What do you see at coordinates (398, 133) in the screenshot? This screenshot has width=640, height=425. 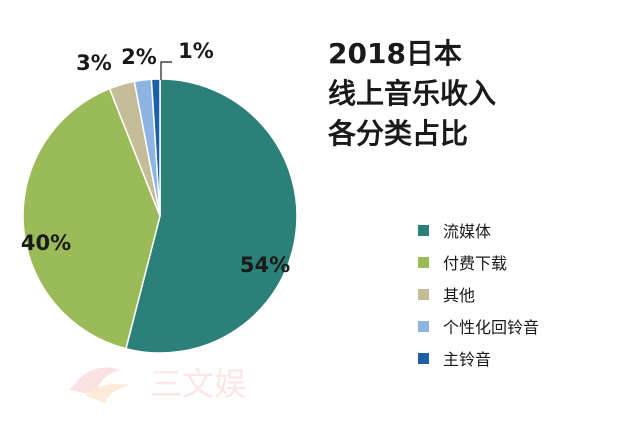 I see `chart-title-line-3: 各分类占比` at bounding box center [398, 133].